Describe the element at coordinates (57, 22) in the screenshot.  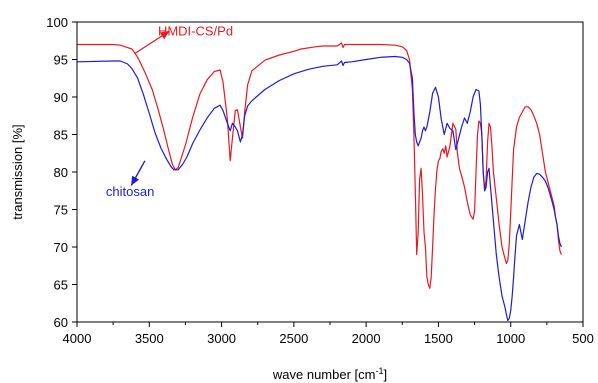
I see `y-tick-label: 100` at that location.